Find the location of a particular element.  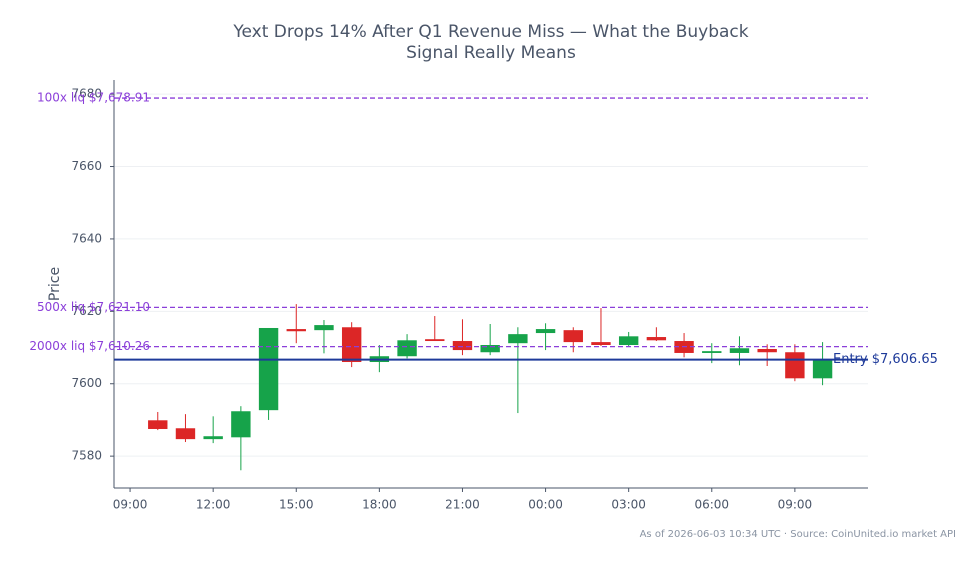

reference-label: 100x liq $7,678.91 is located at coordinates (93, 98).